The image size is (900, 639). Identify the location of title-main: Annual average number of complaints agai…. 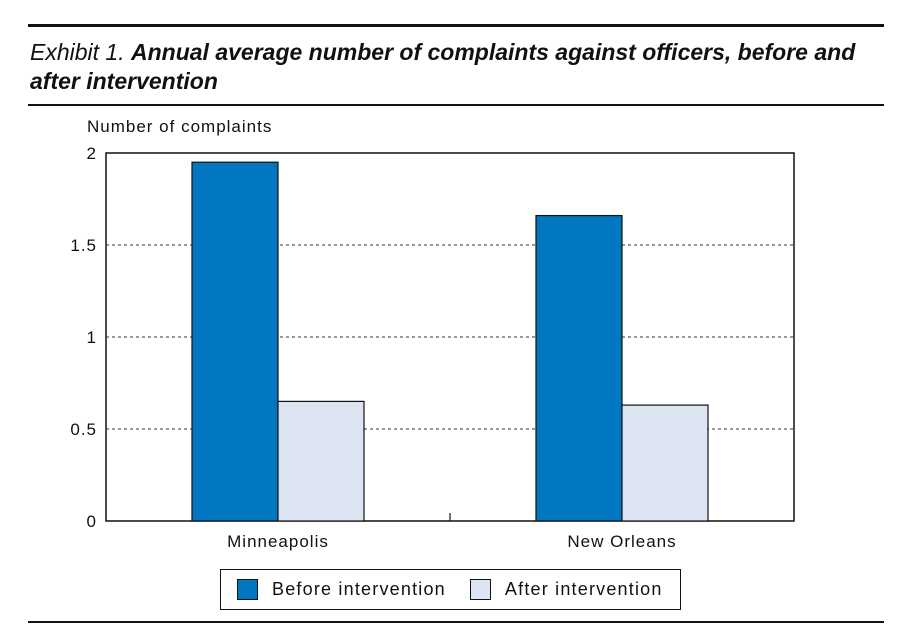
(443, 66).